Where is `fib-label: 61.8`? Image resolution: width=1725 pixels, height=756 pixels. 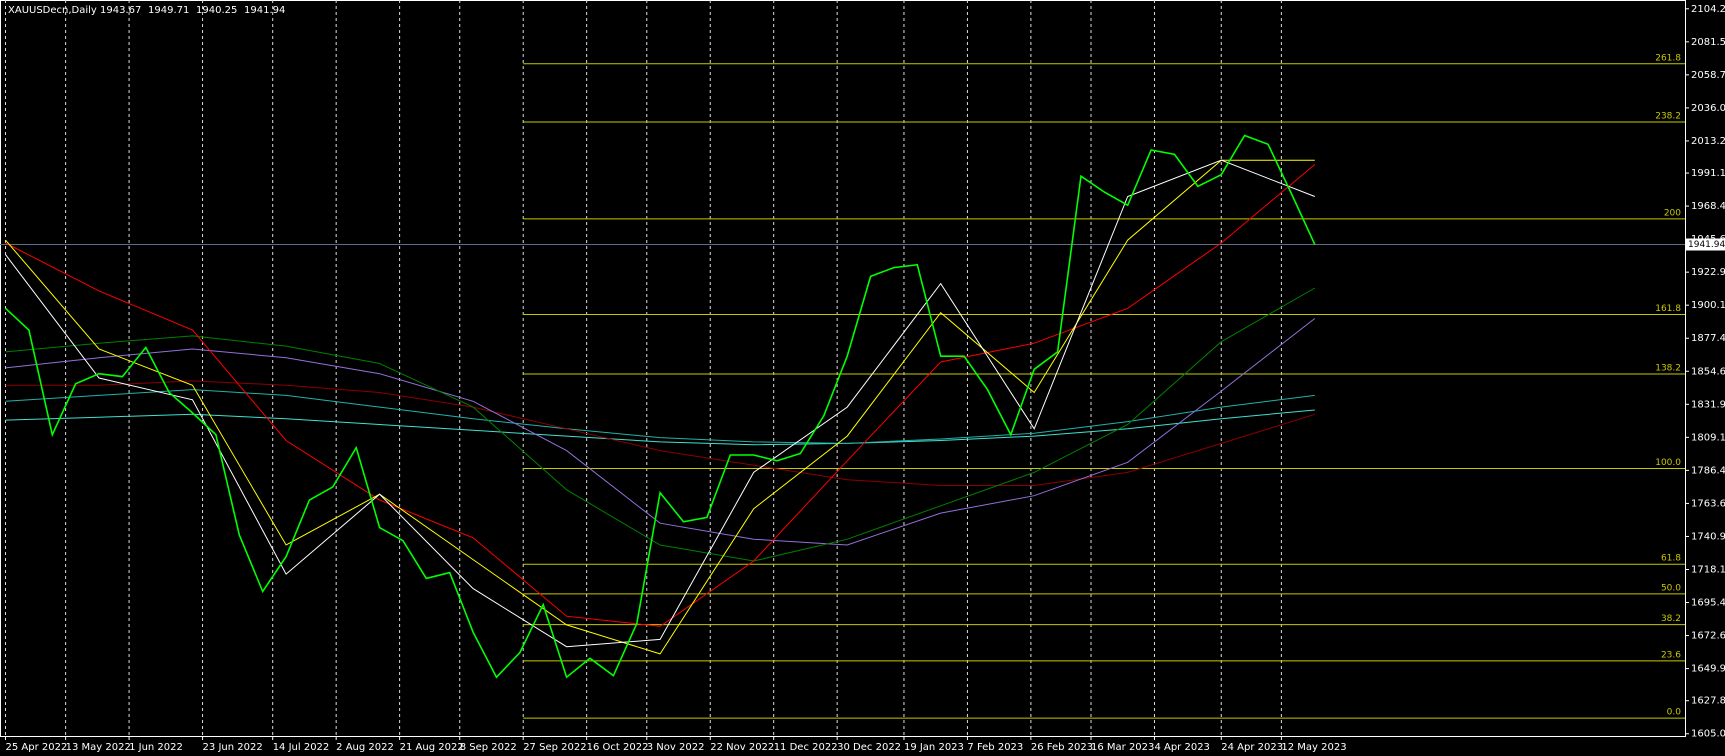 fib-label: 61.8 is located at coordinates (1671, 559).